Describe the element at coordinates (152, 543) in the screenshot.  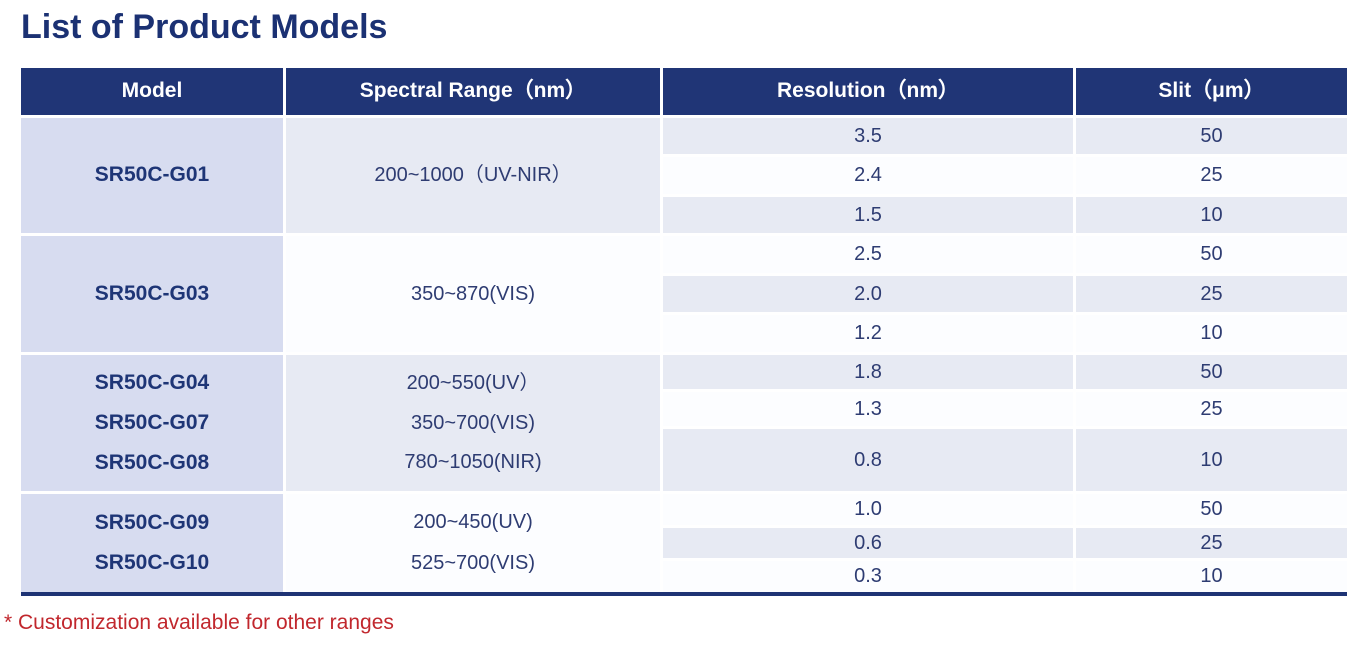
I see `model-group-cell: SR50C-G09 SR50C-G10` at that location.